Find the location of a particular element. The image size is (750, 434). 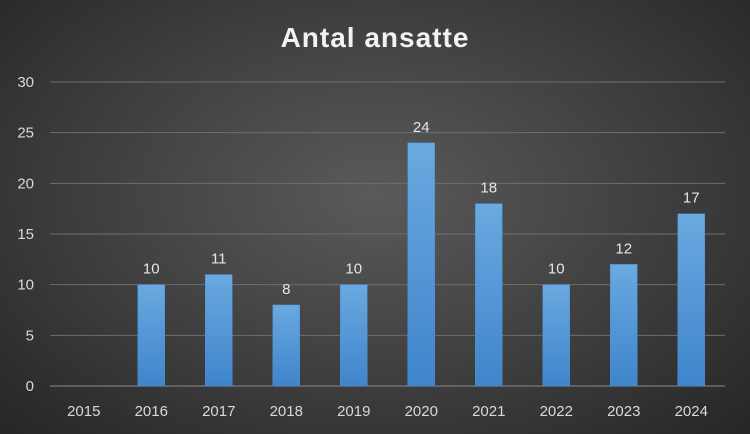

chart-title: Antal ansatte is located at coordinates (375, 37).